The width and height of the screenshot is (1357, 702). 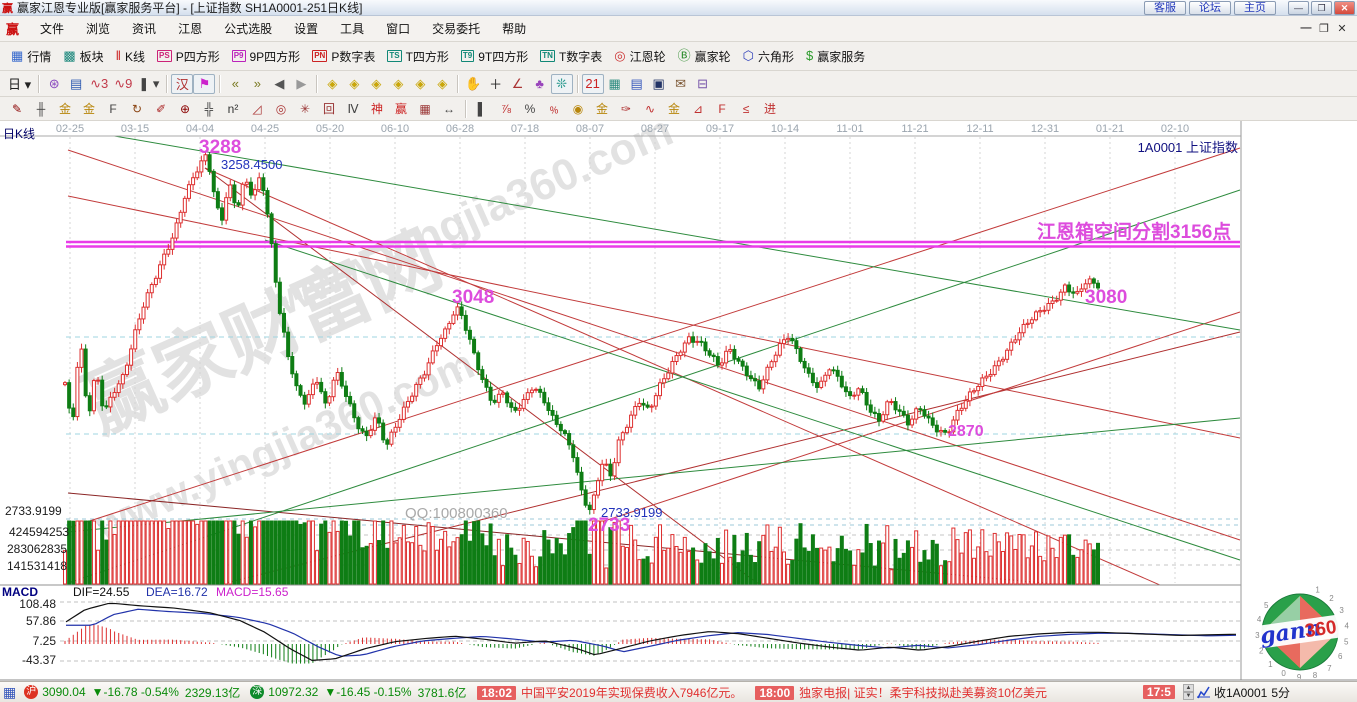 What do you see at coordinates (659, 84) in the screenshot?
I see `tool-save: ▣` at bounding box center [659, 84].